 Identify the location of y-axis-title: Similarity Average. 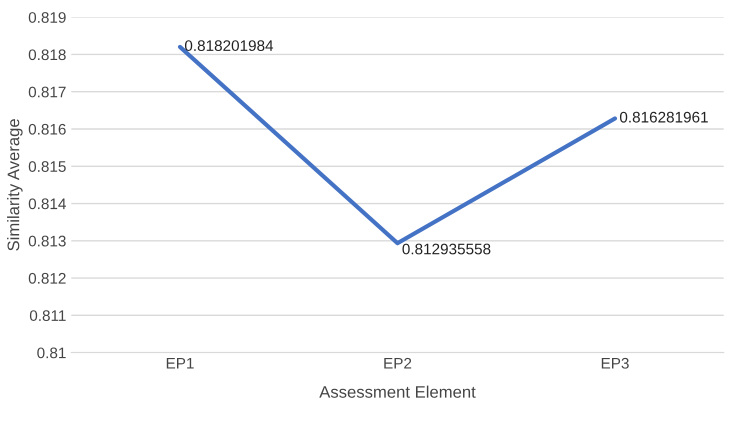
(15, 185).